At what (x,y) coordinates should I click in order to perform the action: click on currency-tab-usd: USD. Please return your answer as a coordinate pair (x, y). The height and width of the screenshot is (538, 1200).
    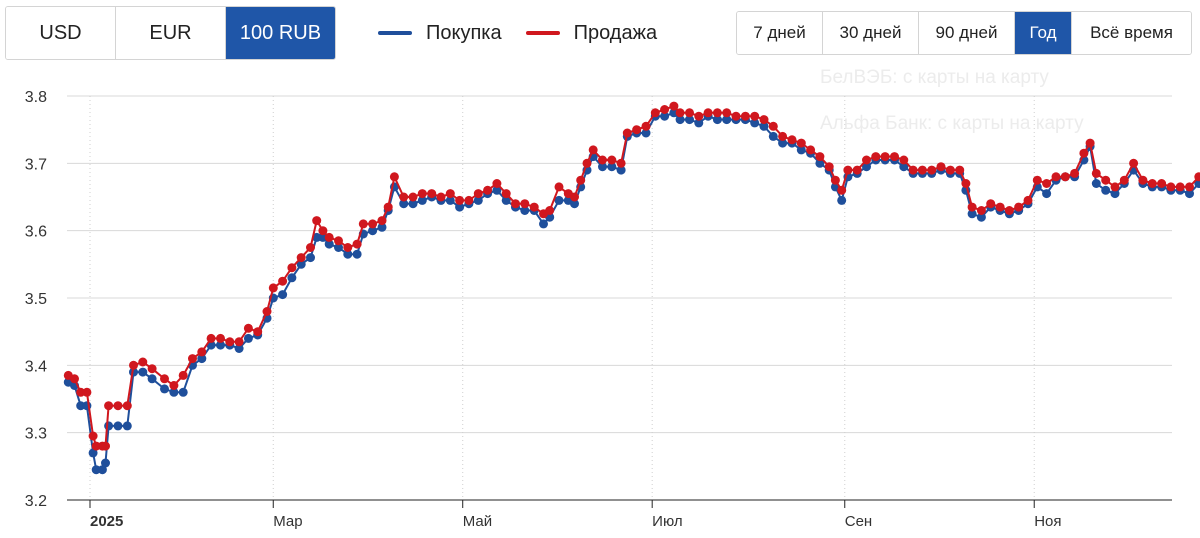
    Looking at the image, I should click on (61, 33).